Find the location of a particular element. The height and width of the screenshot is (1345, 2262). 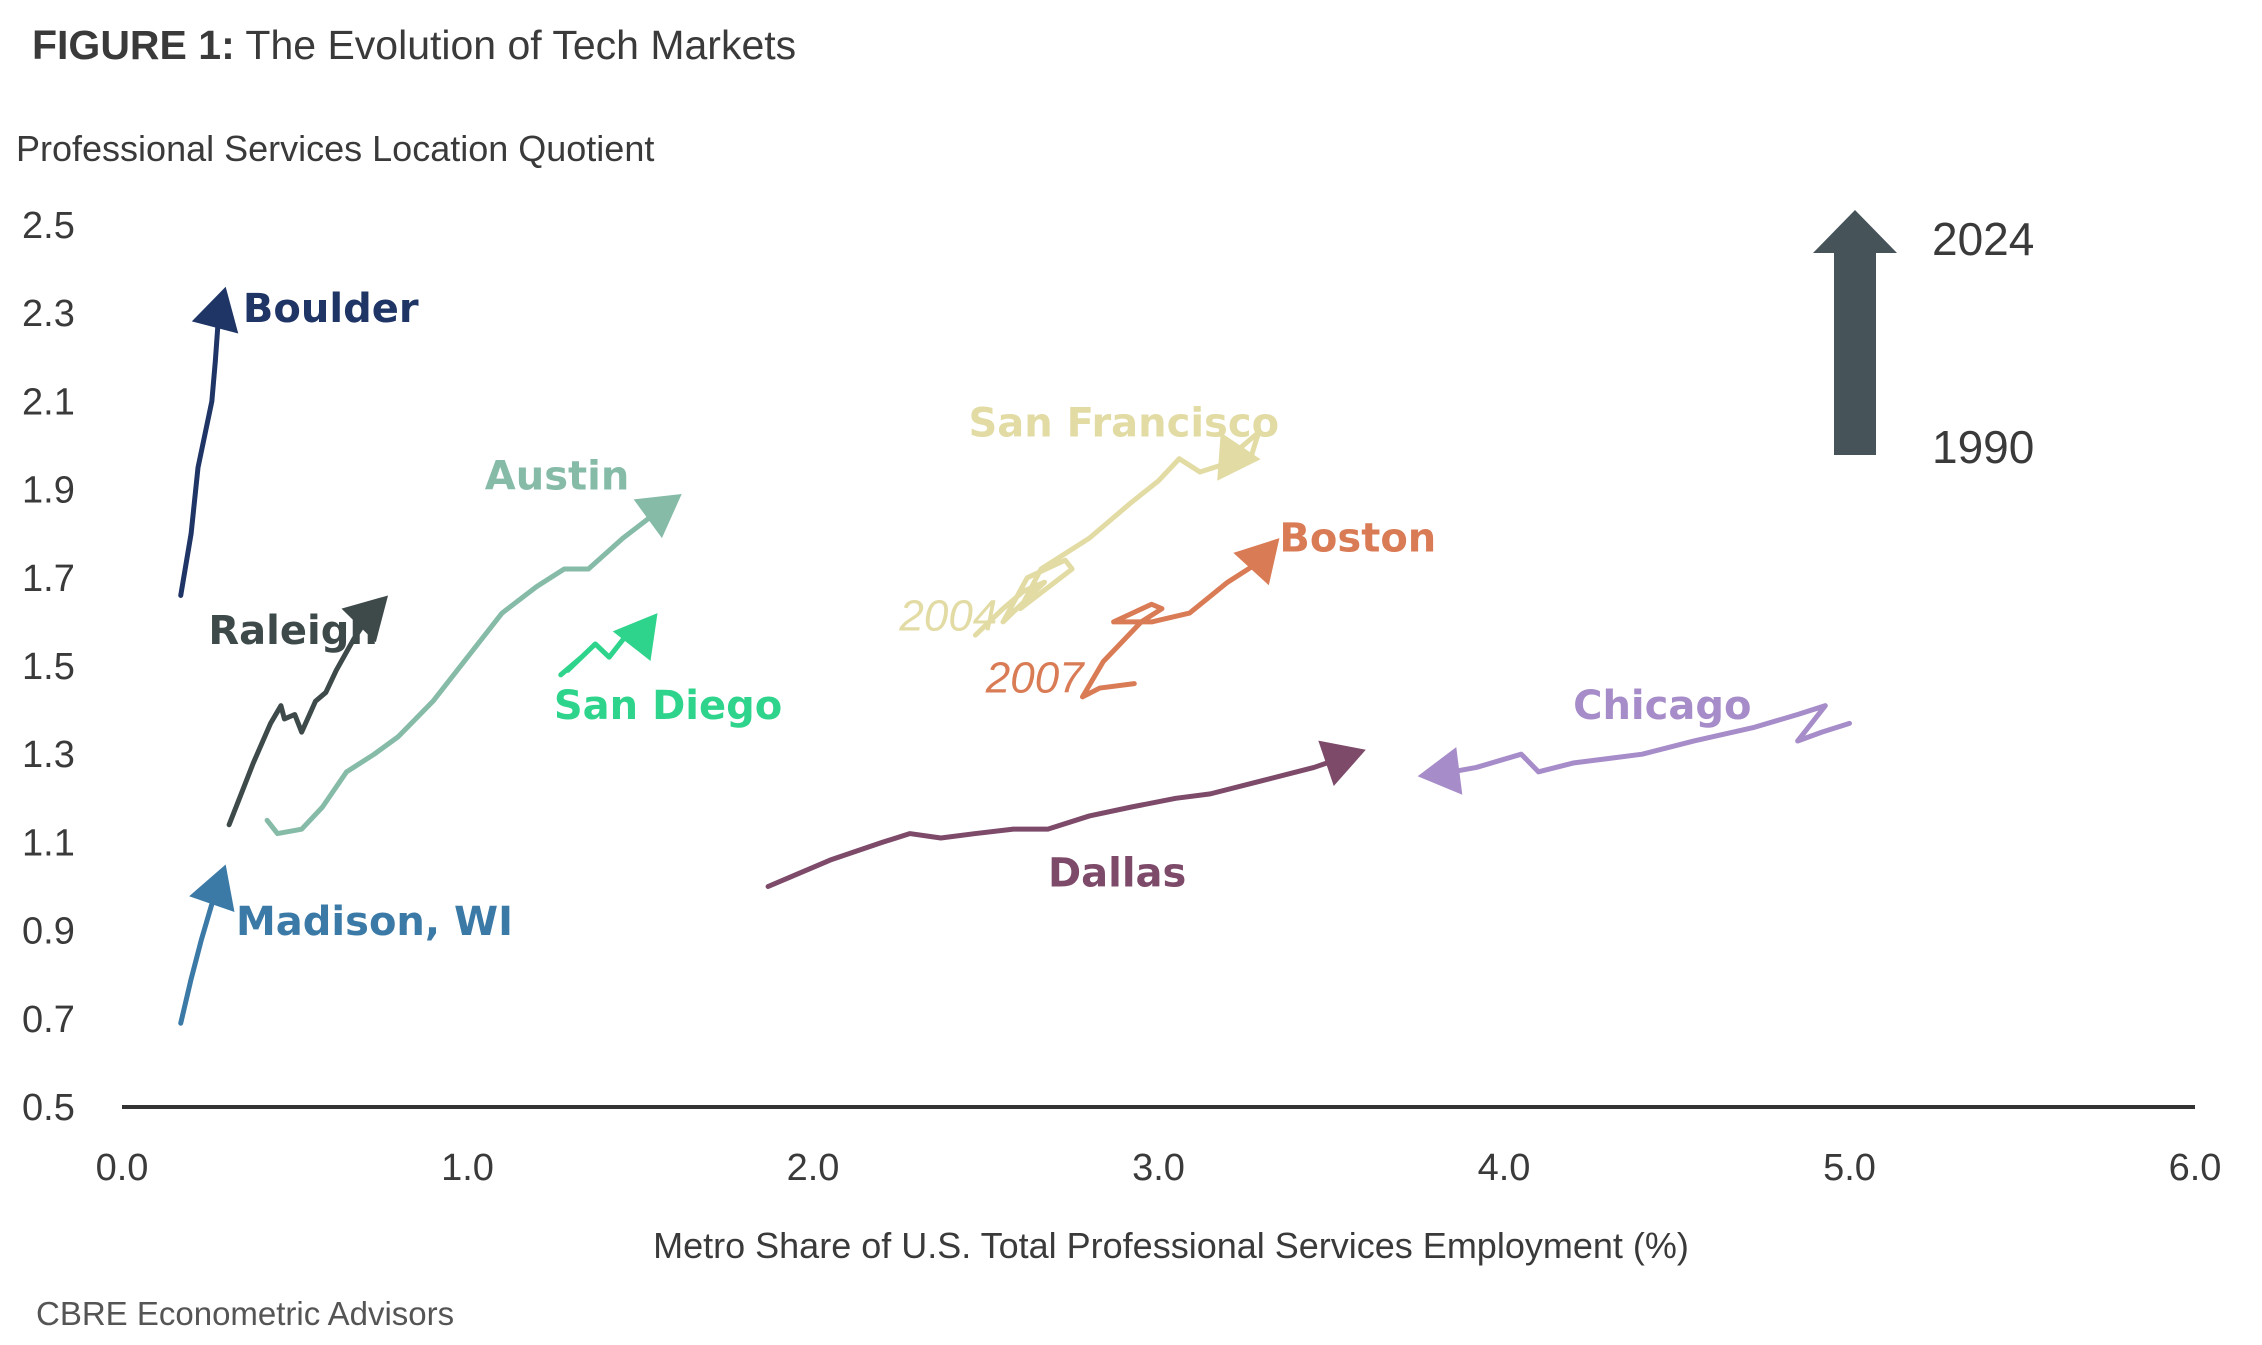

figure-title-text: The Evolution of Tech Markets is located at coordinates (521, 45).